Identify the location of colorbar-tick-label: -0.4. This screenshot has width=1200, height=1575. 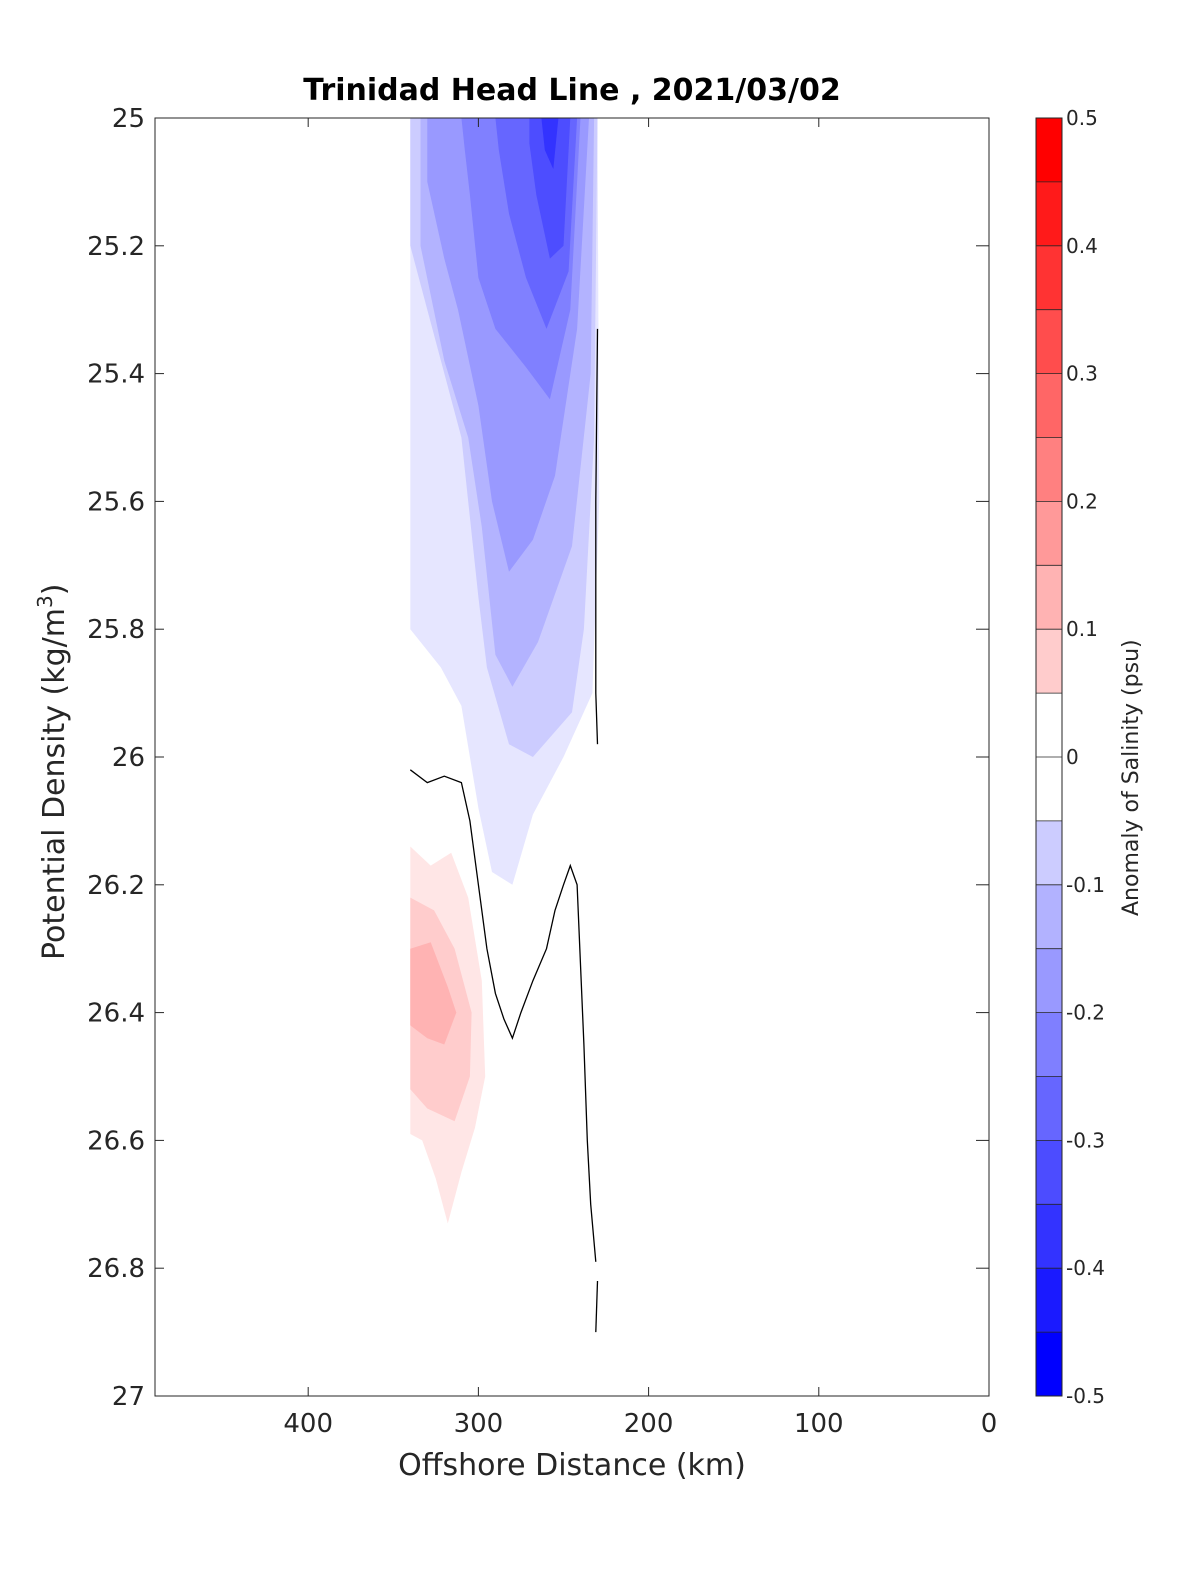
(1085, 1268).